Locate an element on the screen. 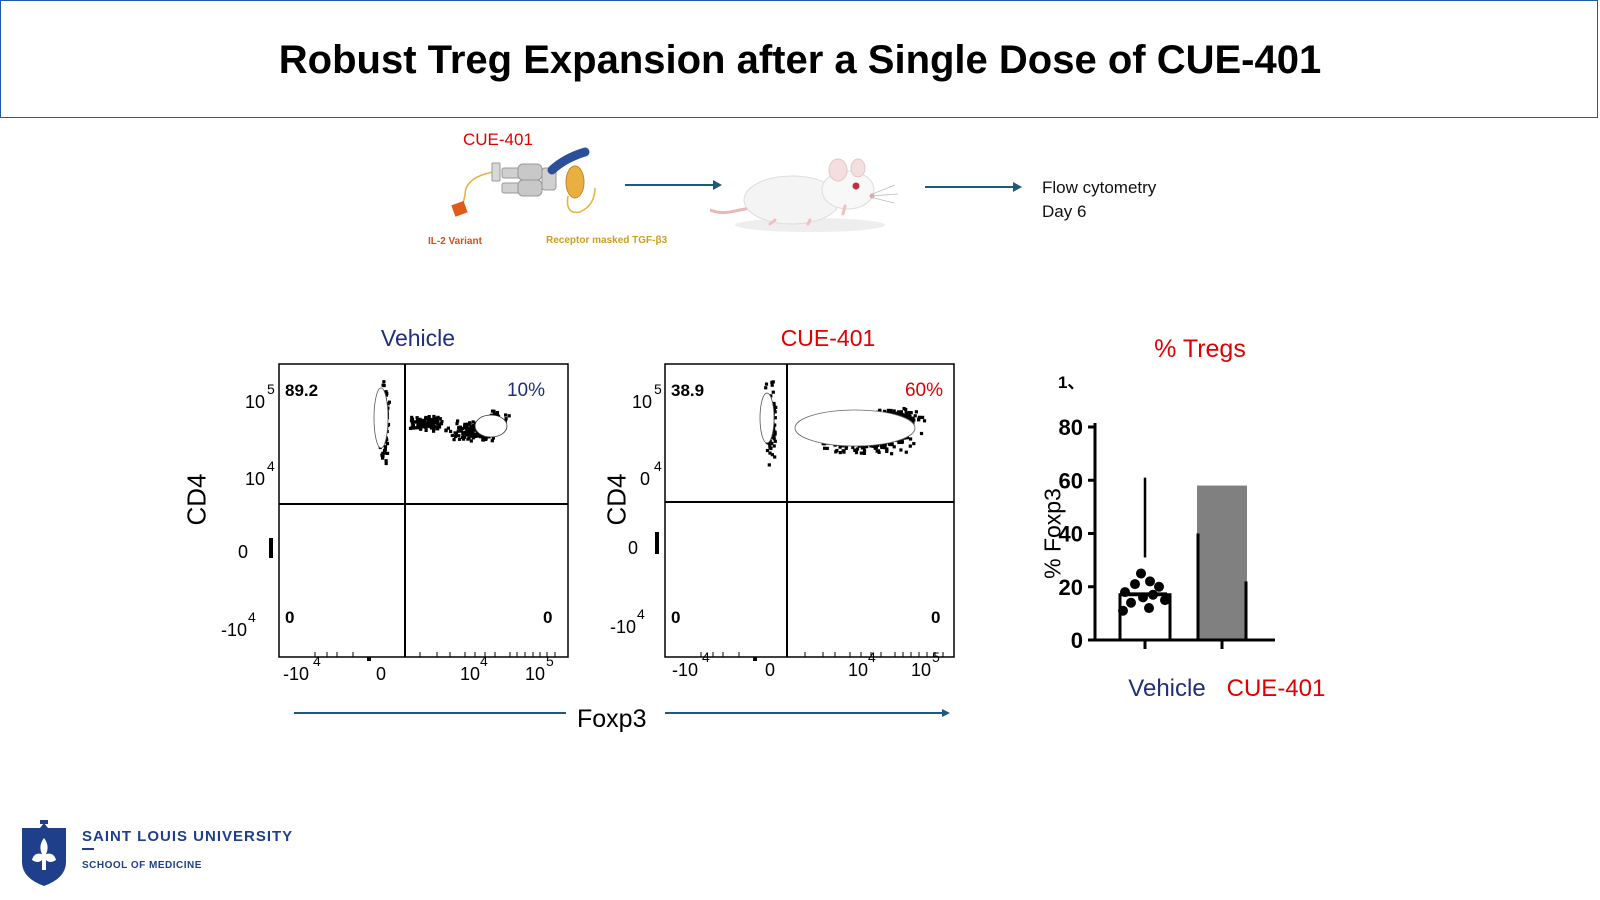 This screenshot has height=900, width=1600. x-tick: 0 is located at coordinates (770, 670).